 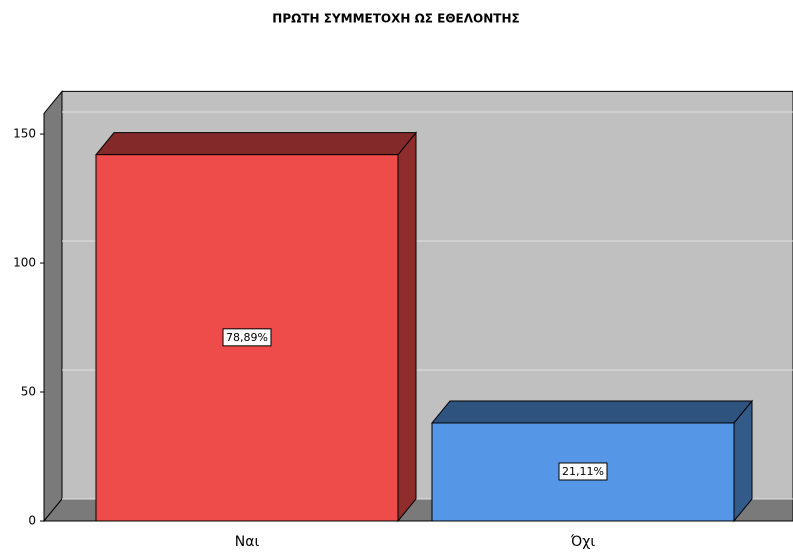 What do you see at coordinates (395, 19) in the screenshot?
I see `chart-title: ΠΡΩΤΗ ΣΥΜΜΕΤΟΧΗ ΩΣ ΕΘΕΛΟΝΤΗΣ` at bounding box center [395, 19].